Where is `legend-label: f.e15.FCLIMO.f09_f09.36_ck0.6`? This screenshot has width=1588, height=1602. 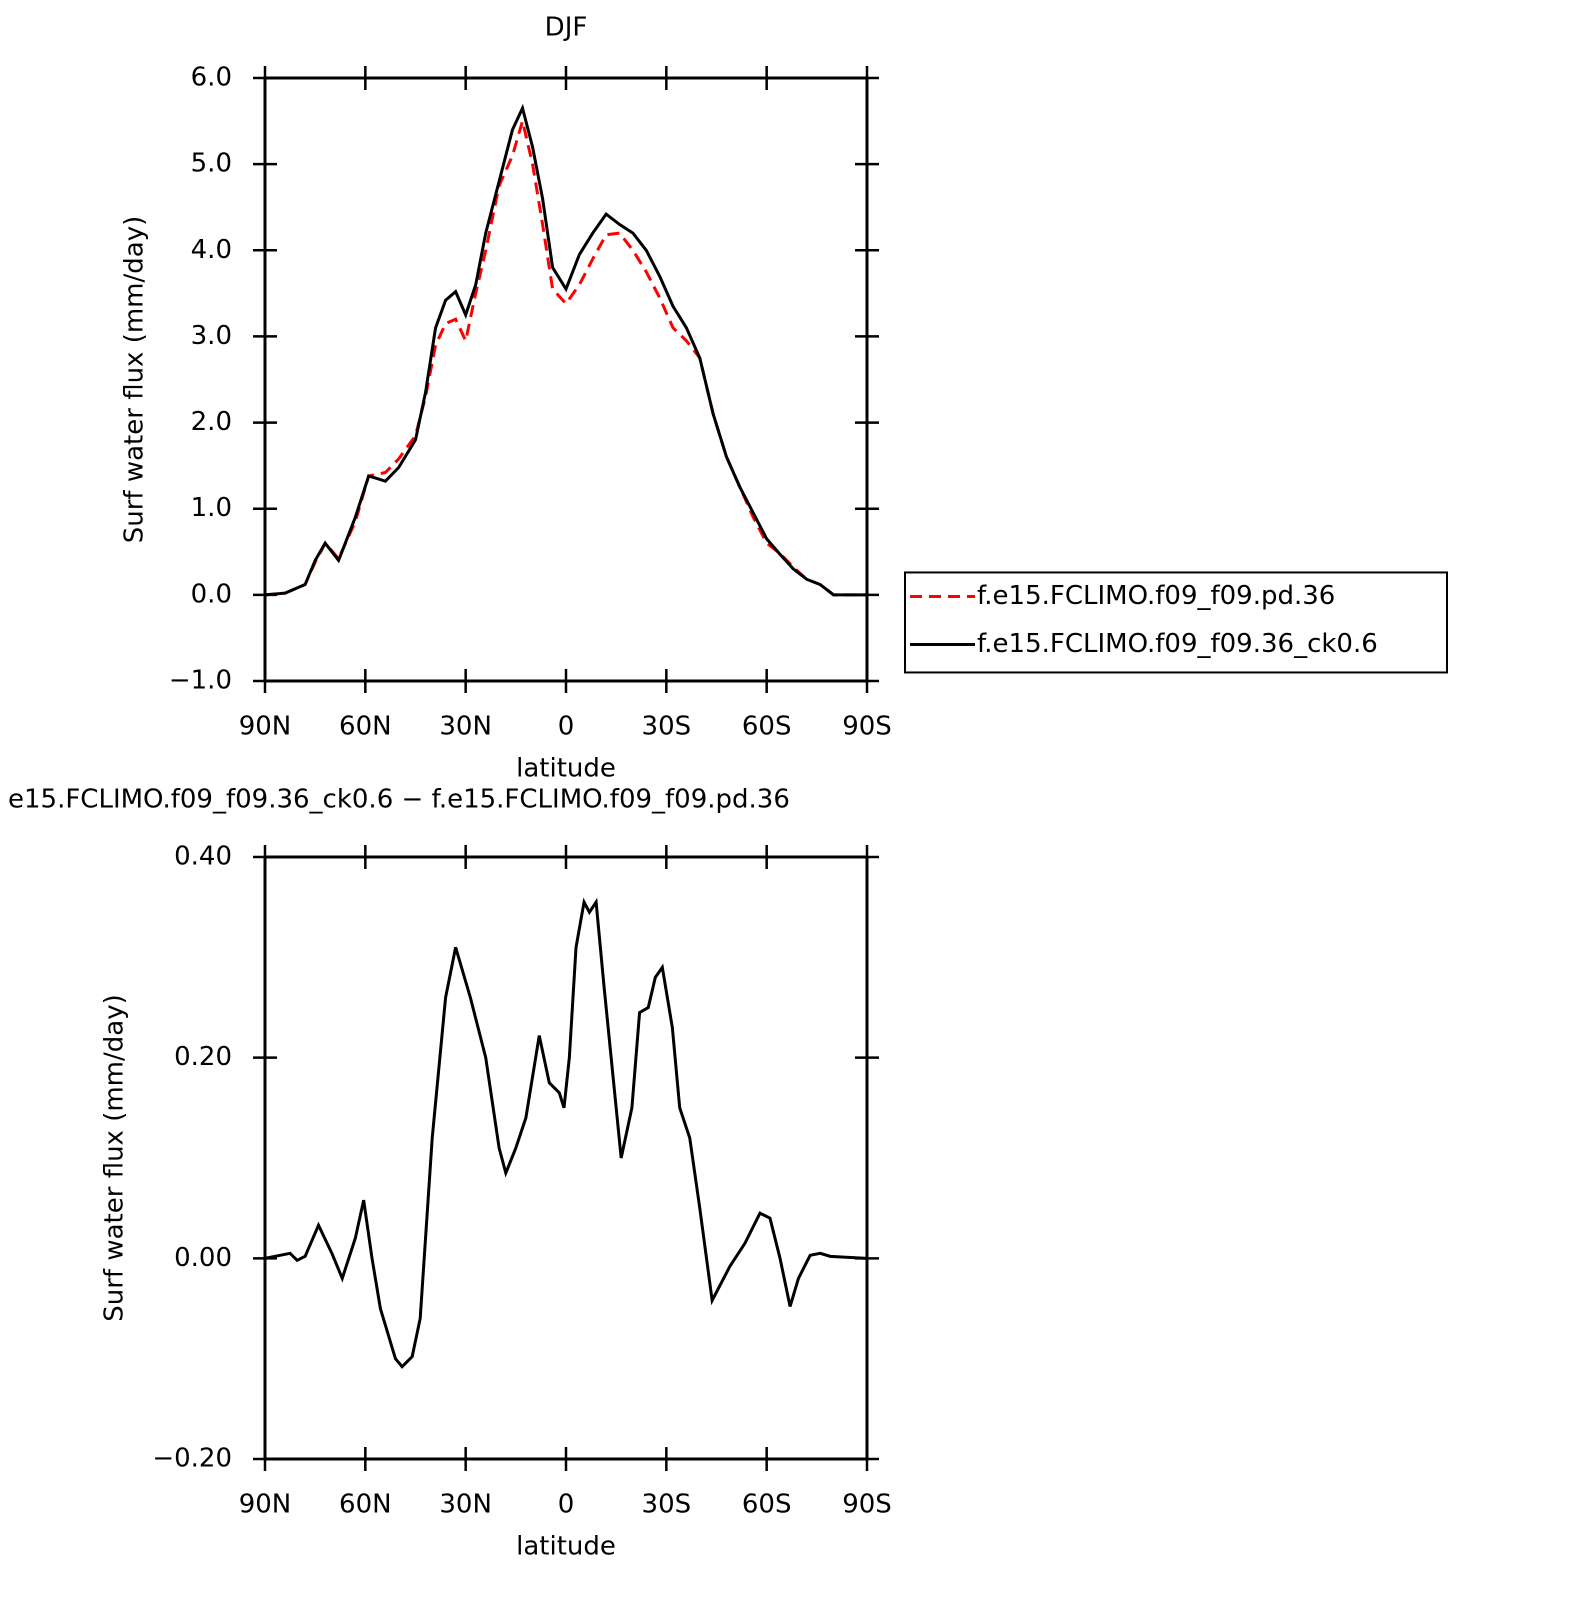
legend-label: f.e15.FCLIMO.f09_f09.36_ck0.6 is located at coordinates (1177, 644).